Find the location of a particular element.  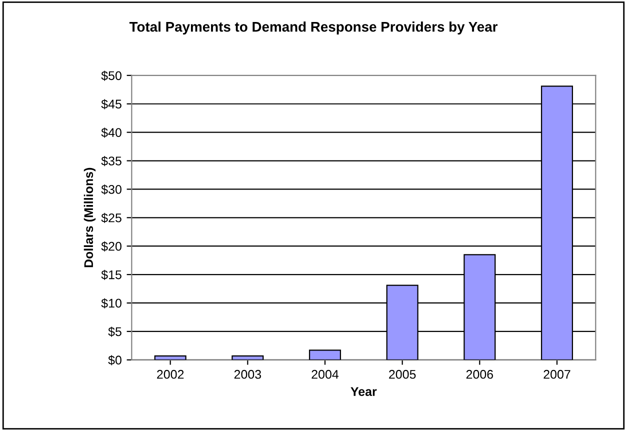

y-tick-label: $20 is located at coordinates (111, 246).